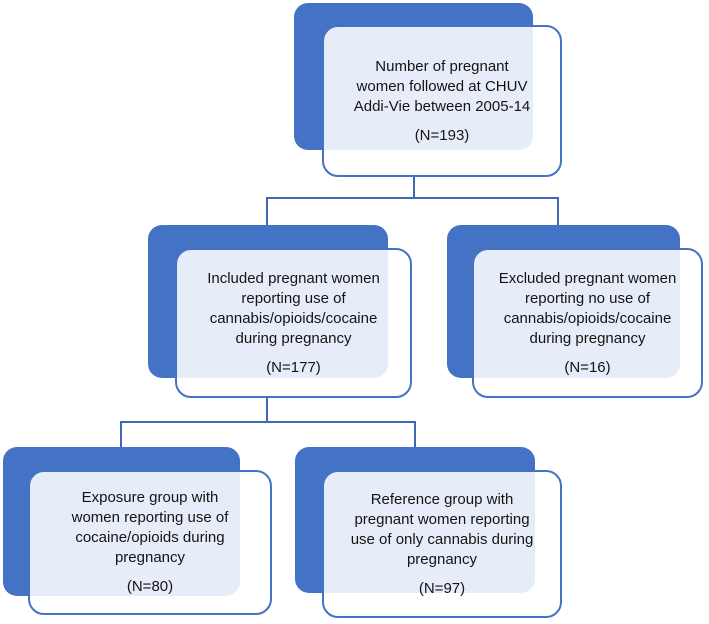 This screenshot has height=624, width=709. Describe the element at coordinates (267, 212) in the screenshot. I see `connector-line-to-included` at that location.